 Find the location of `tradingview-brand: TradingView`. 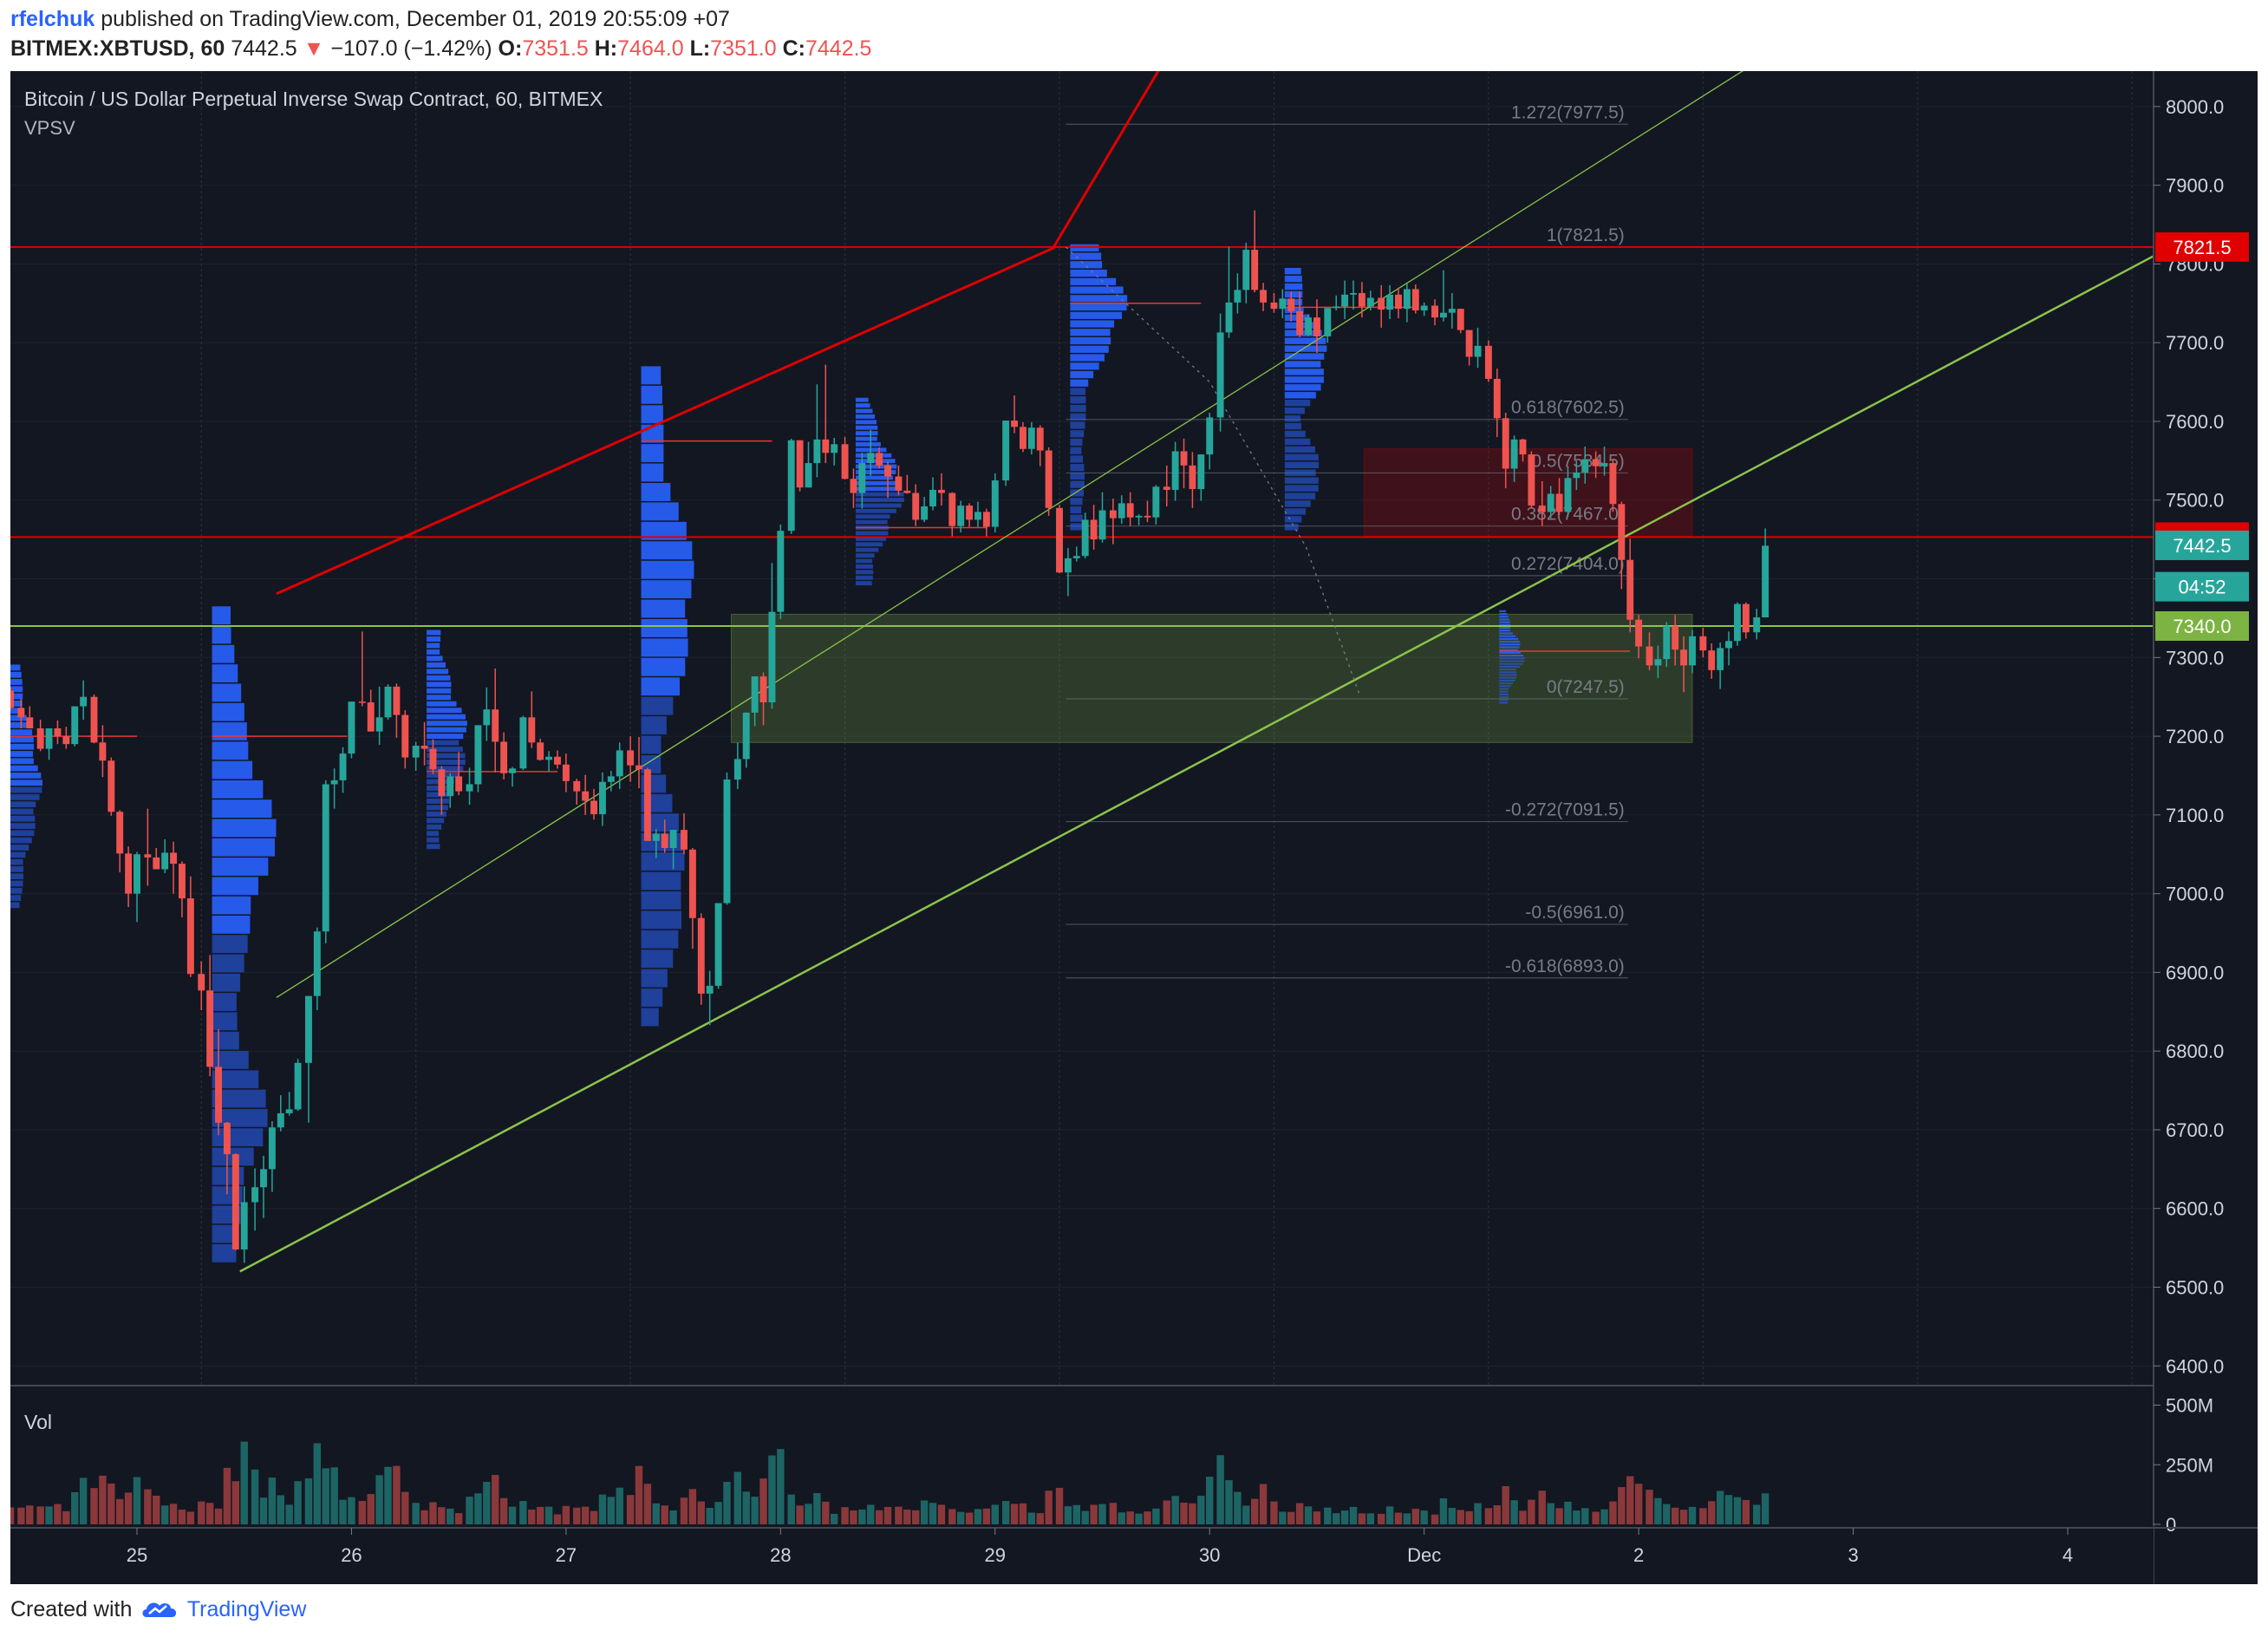

tradingview-brand: TradingView is located at coordinates (247, 1609).